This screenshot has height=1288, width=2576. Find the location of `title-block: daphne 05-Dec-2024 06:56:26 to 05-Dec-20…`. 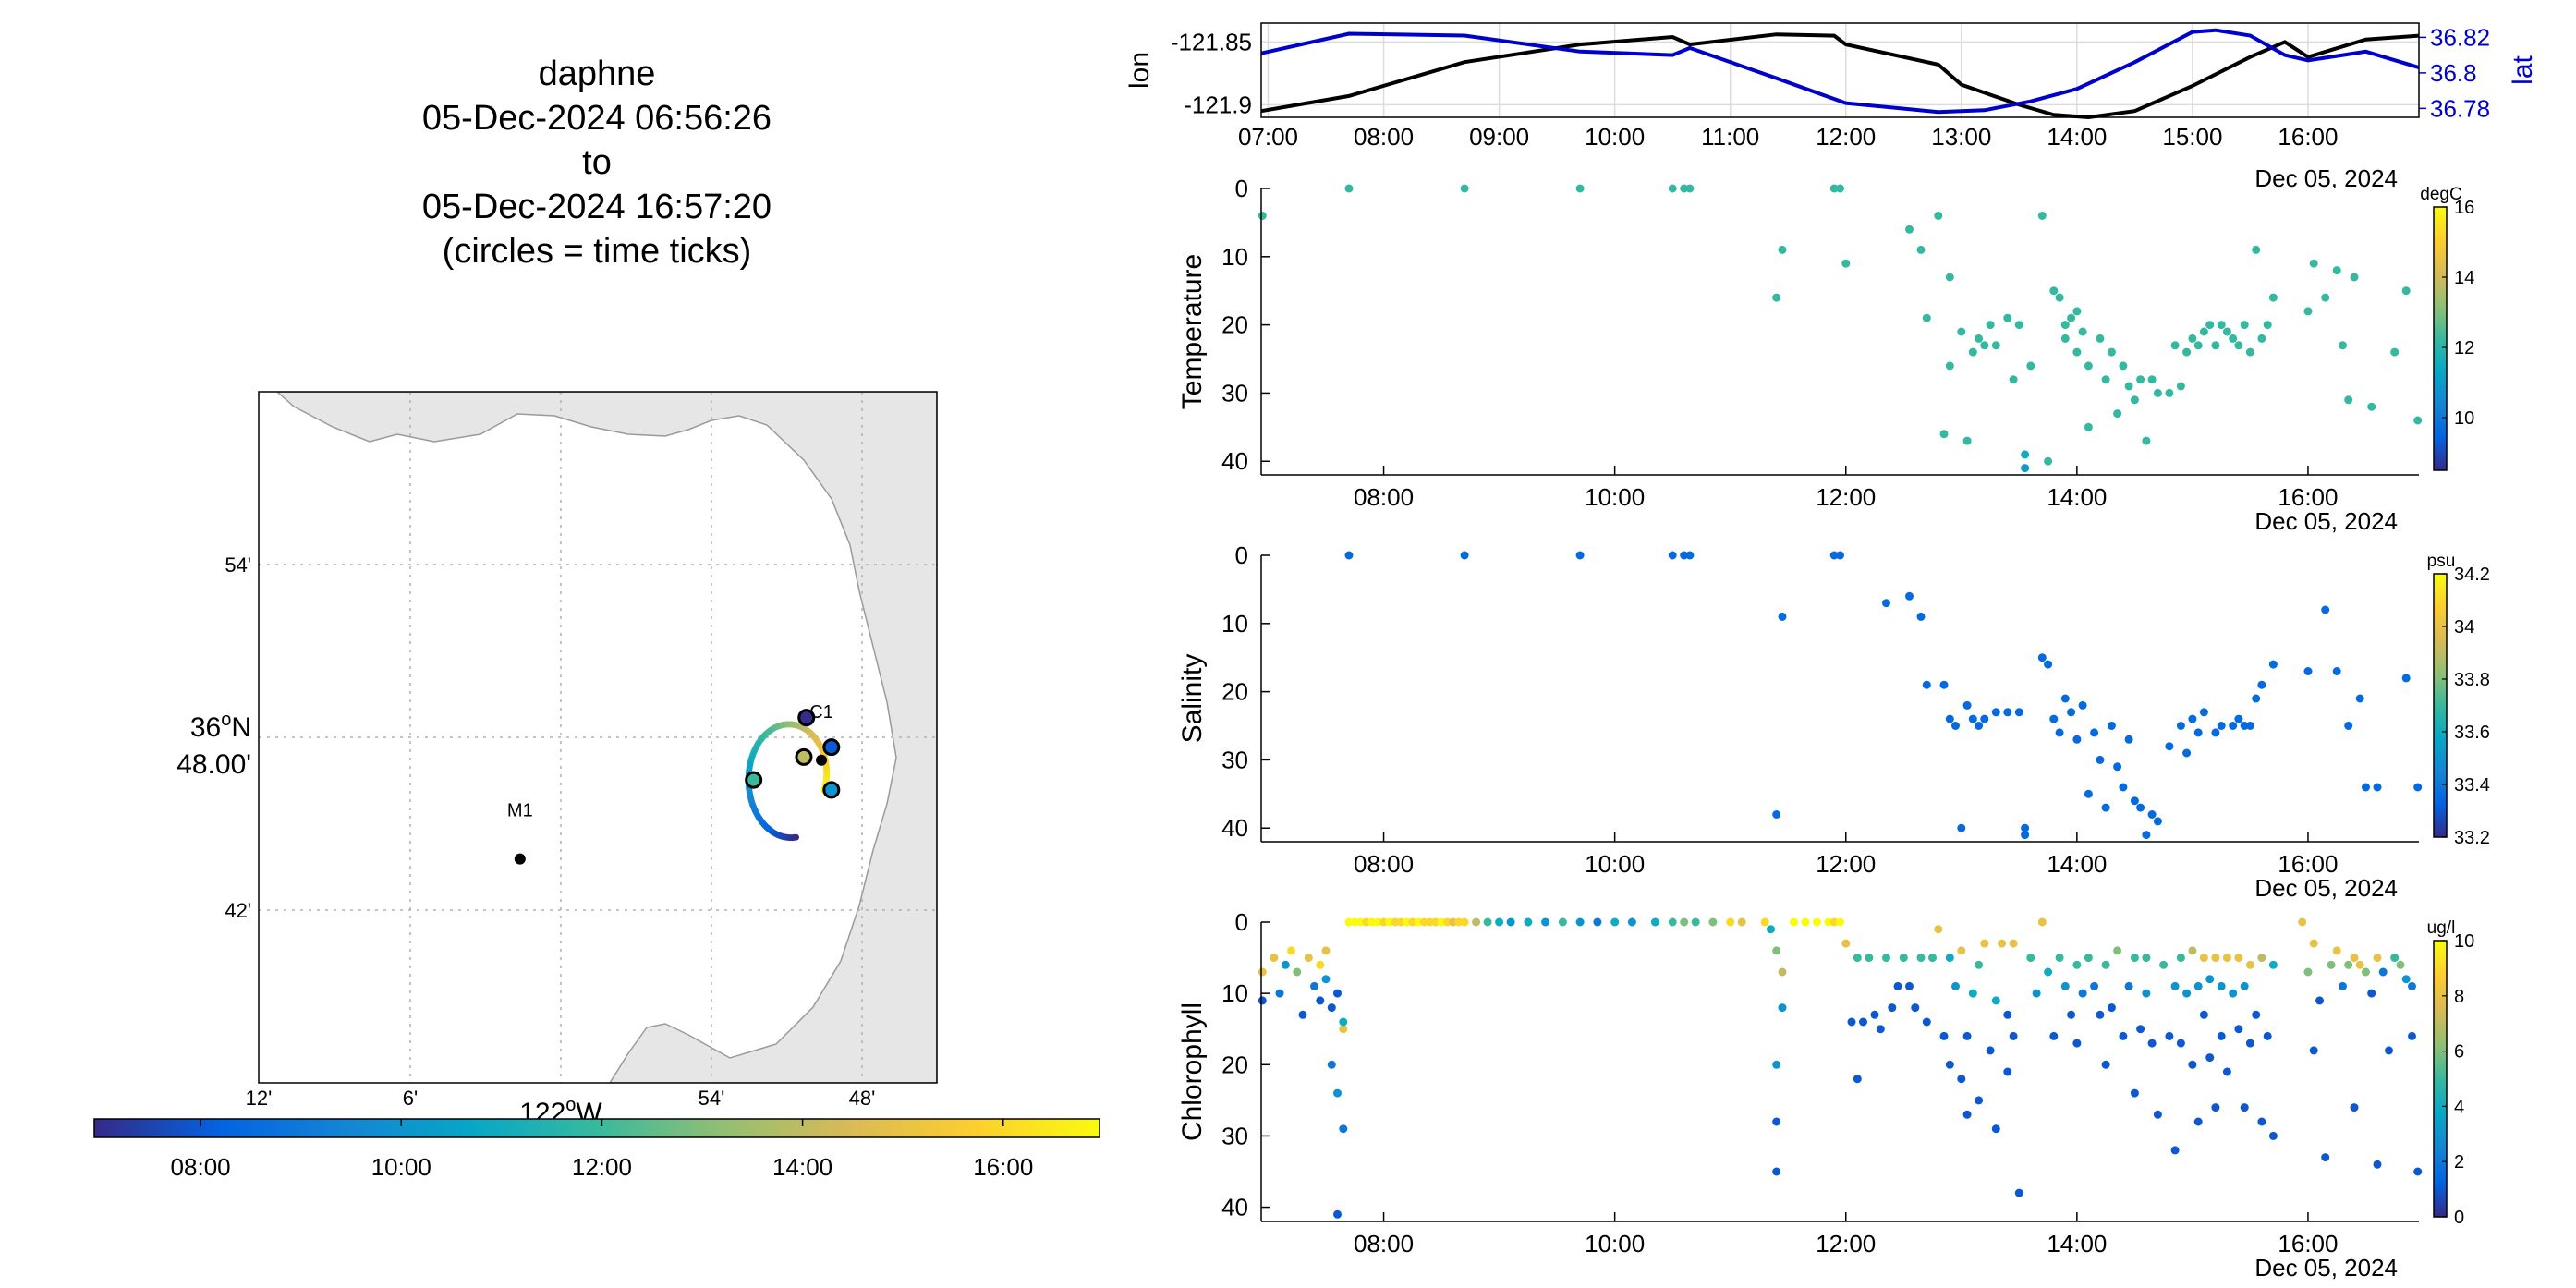

title-block: daphne 05-Dec-2024 06:56:26 to 05-Dec-20… is located at coordinates (597, 163).